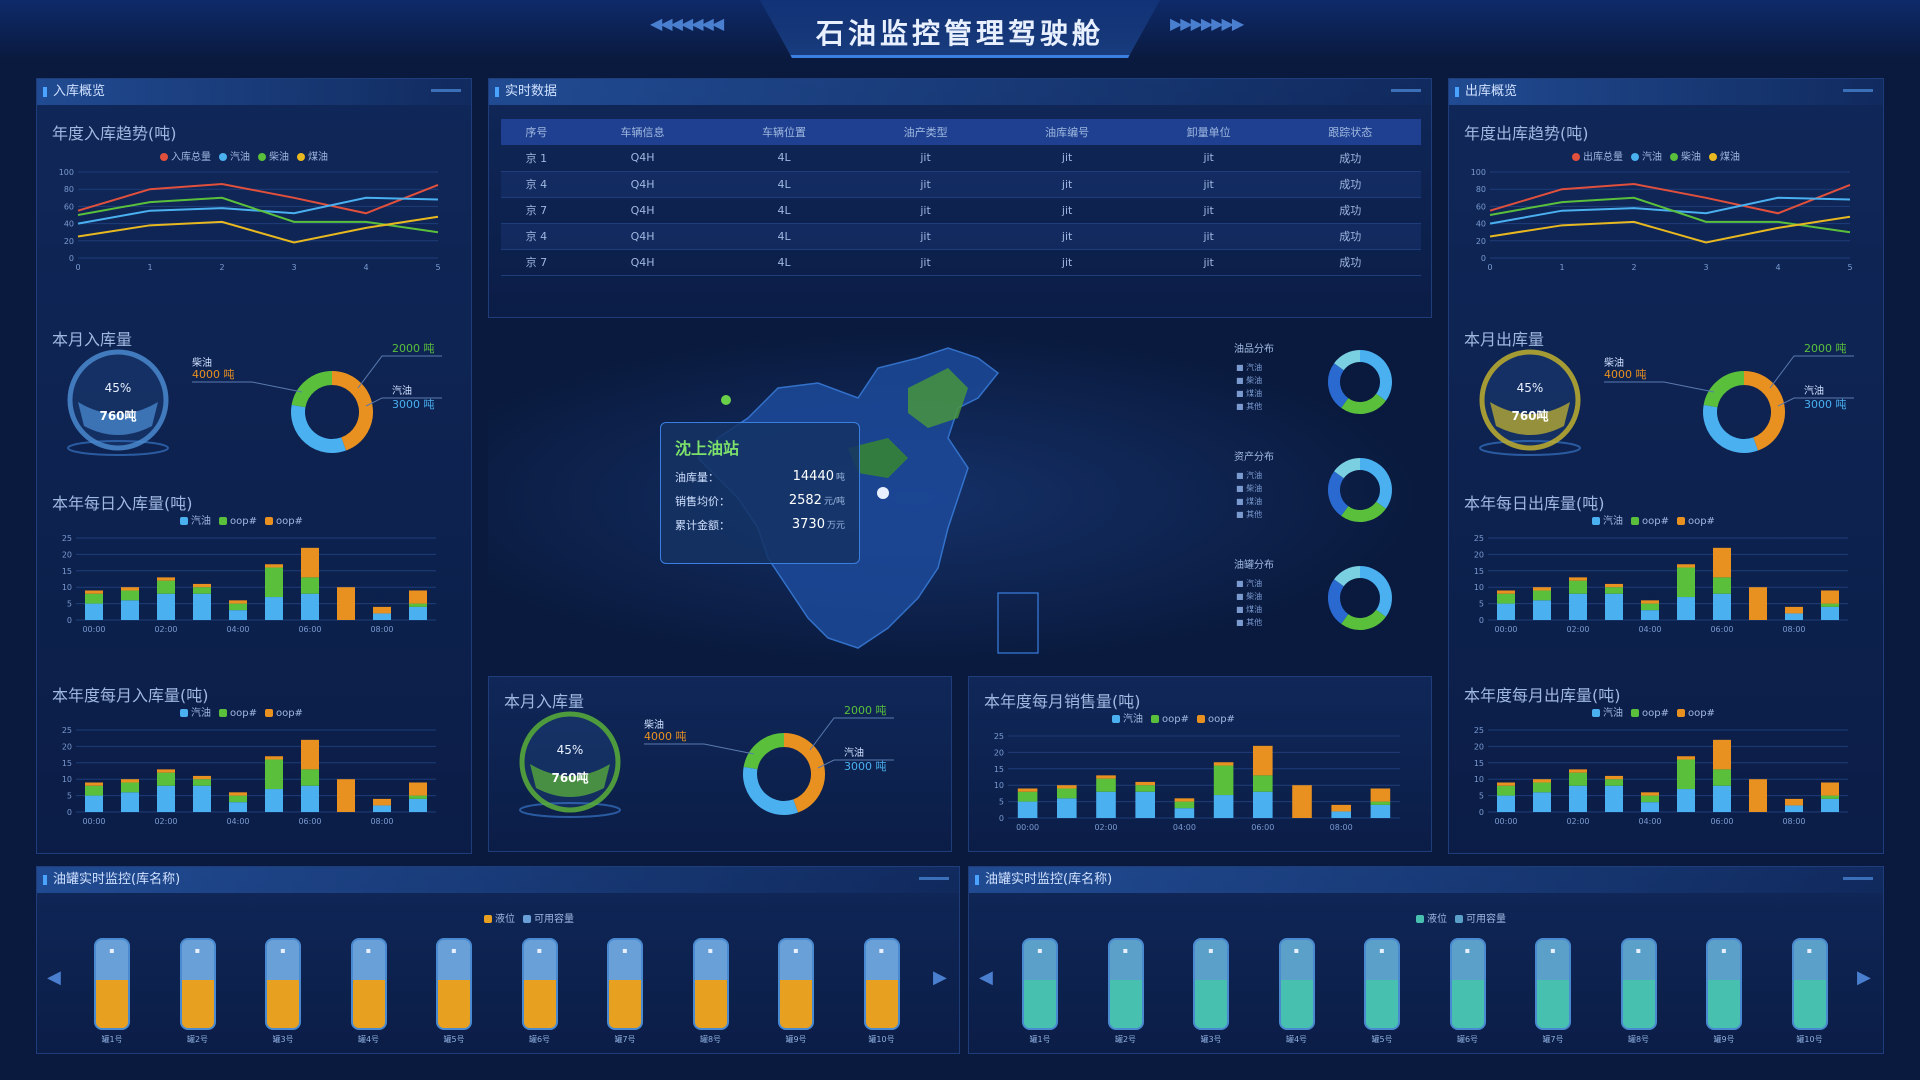 This screenshot has height=1080, width=1920. Describe the element at coordinates (54, 977) in the screenshot. I see `tank-left-prev-button: ◀` at that location.